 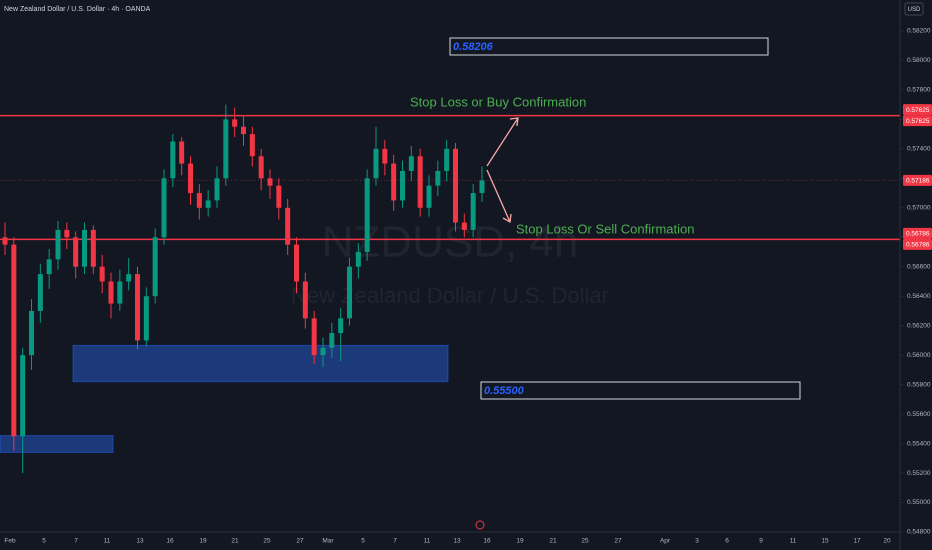 What do you see at coordinates (919, 414) in the screenshot?
I see `y-tick-label: 0.55600` at bounding box center [919, 414].